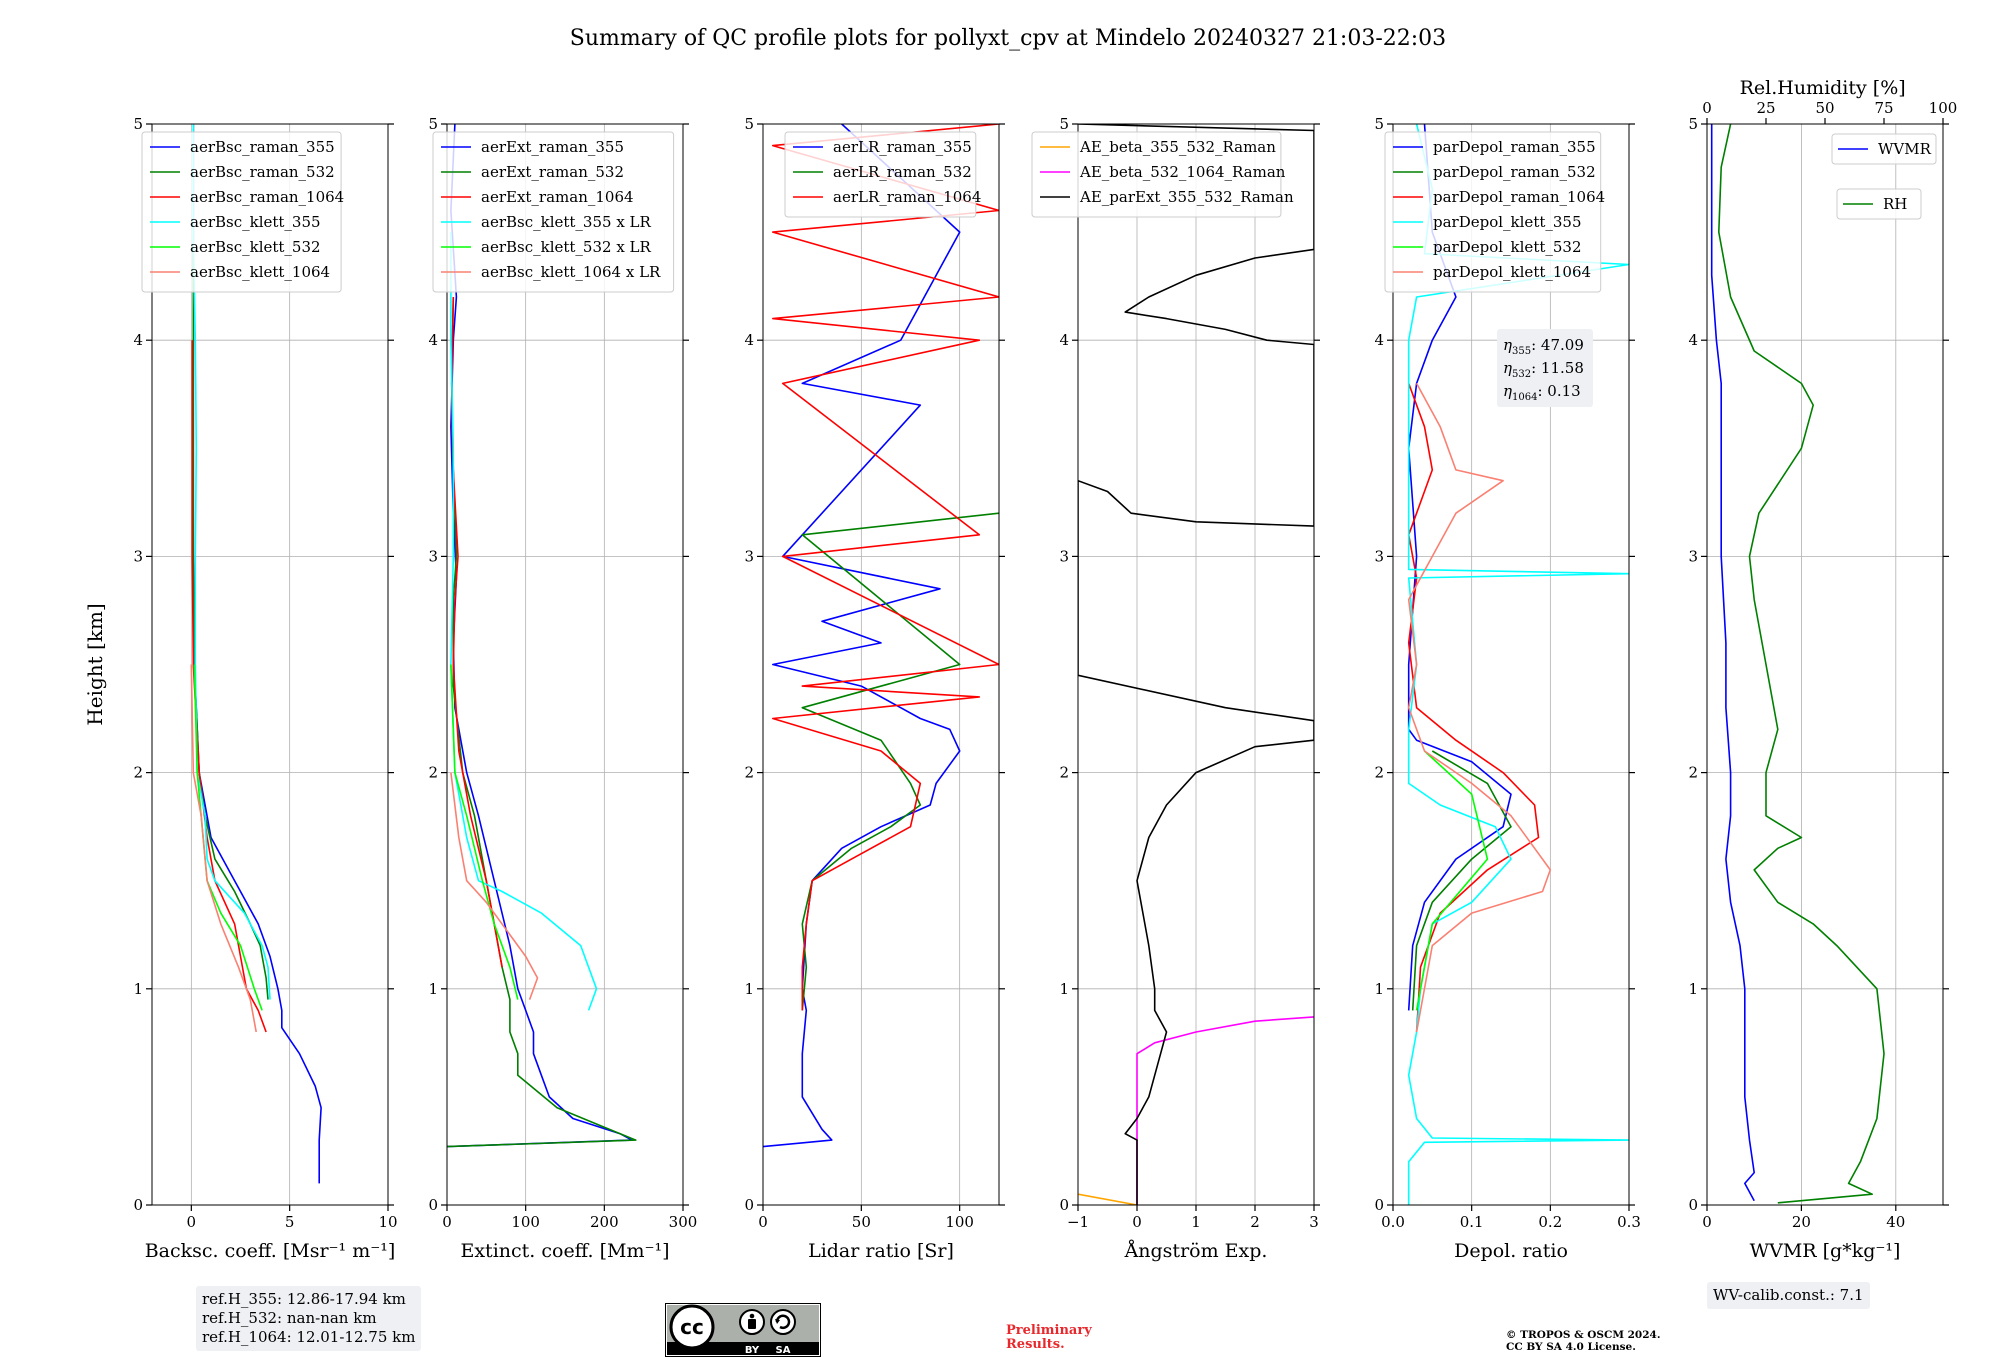 This screenshot has width=2000, height=1360. What do you see at coordinates (1393, 1222) in the screenshot?
I see `x-tick-label: 0.0` at bounding box center [1393, 1222].